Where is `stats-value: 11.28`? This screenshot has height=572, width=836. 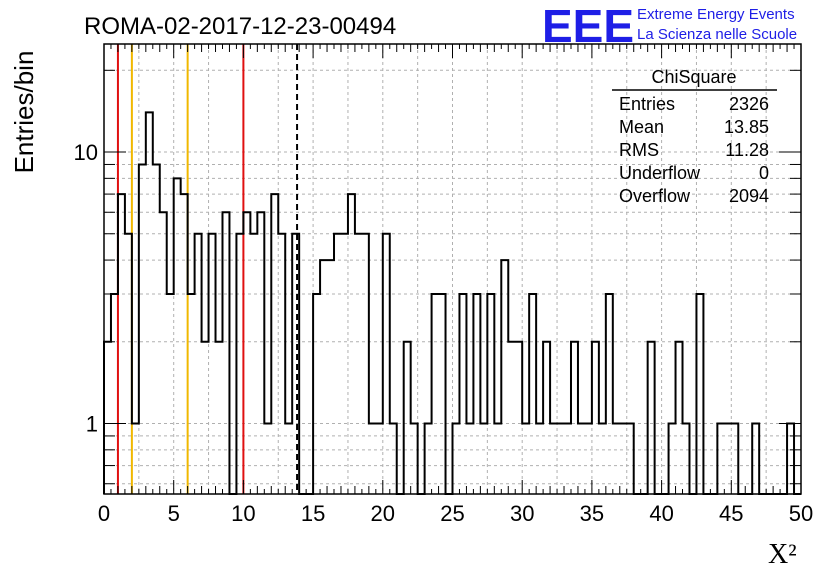
stats-value: 11.28 is located at coordinates (747, 150).